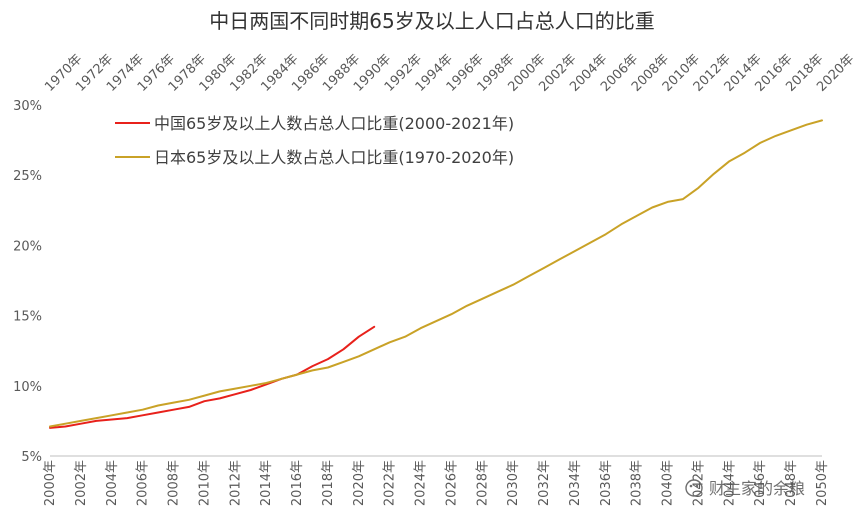 The width and height of the screenshot is (865, 528). I want to click on y-tick-label: 10%, so click(27, 387).